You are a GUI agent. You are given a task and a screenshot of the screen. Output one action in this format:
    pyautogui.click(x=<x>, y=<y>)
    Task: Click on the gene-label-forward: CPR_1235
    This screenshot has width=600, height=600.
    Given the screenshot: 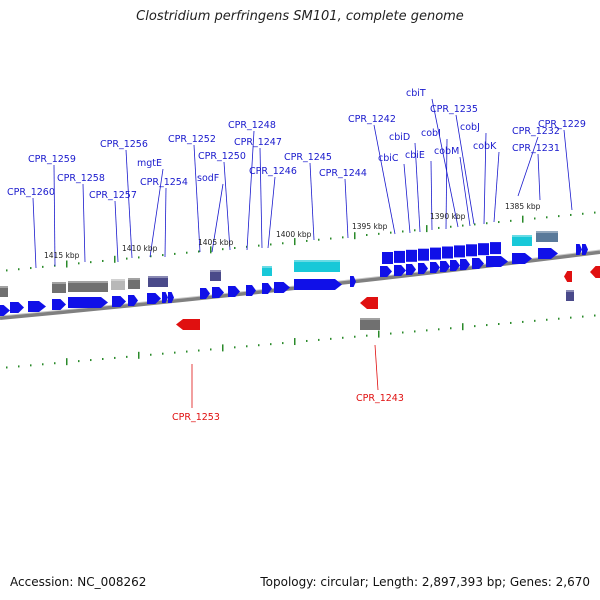 What is the action you would take?
    pyautogui.click(x=454, y=109)
    